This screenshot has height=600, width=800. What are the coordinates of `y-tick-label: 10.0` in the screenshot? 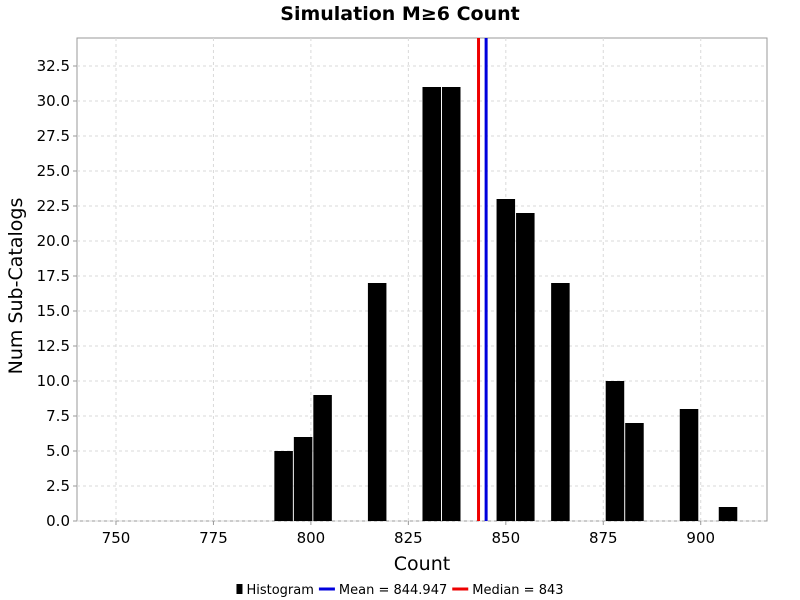 It's located at (53, 381).